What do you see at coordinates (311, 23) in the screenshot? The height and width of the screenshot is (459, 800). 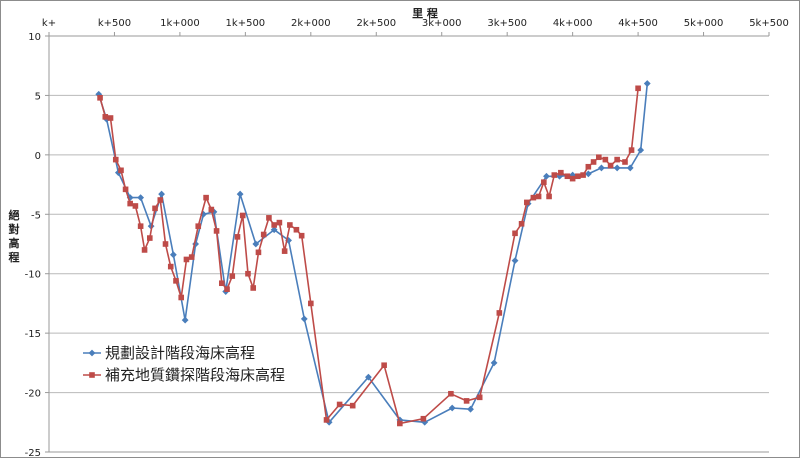 I see `x-tick-label: 2k+000` at bounding box center [311, 23].